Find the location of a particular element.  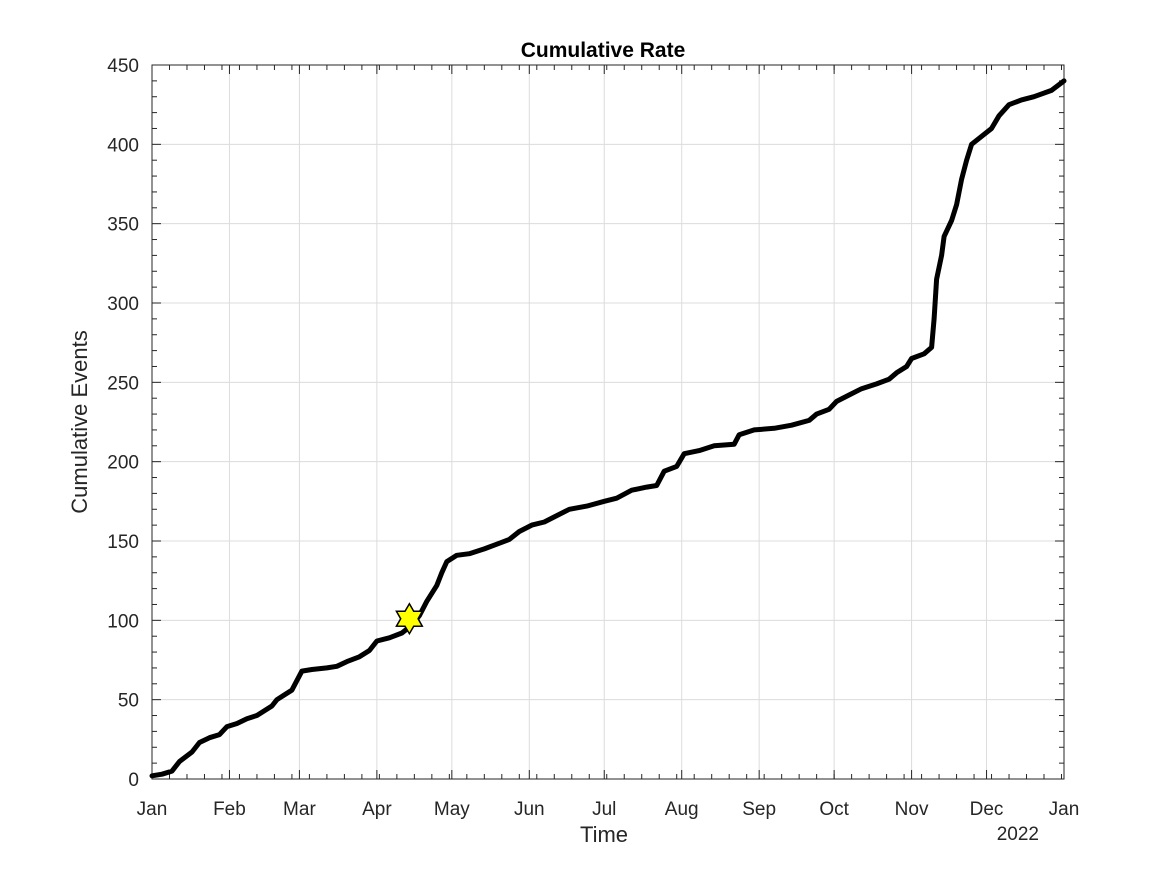

x-axis-label: Time is located at coordinates (604, 834).